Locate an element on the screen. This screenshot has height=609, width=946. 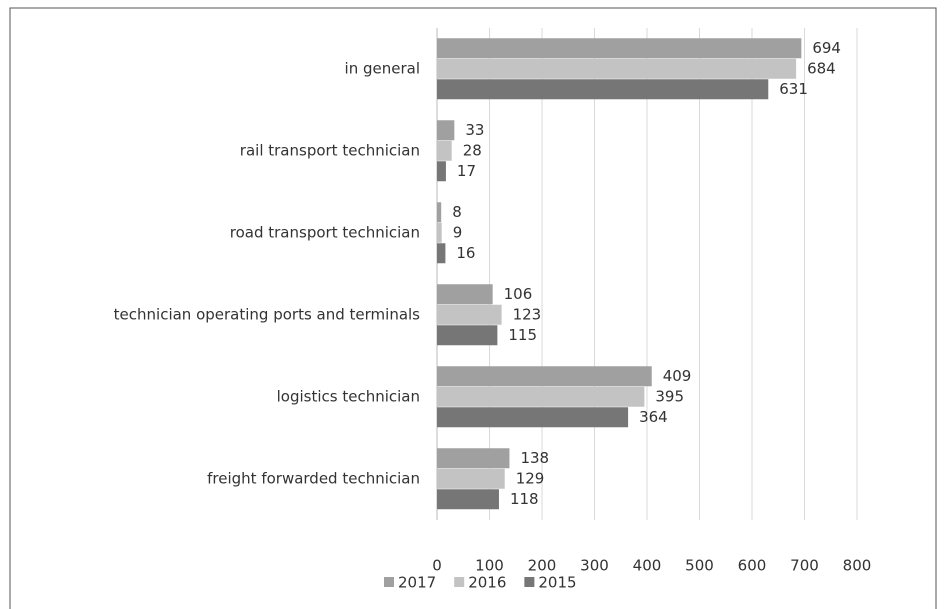
x-tick-label: 500 is located at coordinates (699, 566).